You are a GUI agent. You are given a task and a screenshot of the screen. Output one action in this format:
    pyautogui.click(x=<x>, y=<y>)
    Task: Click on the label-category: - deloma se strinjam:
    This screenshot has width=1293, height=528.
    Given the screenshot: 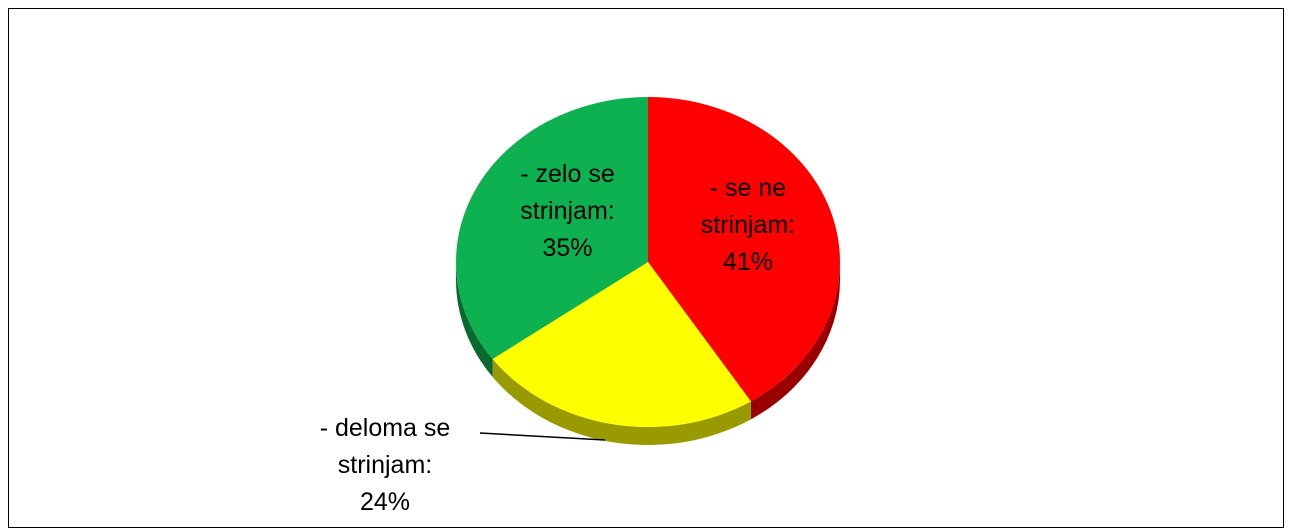 What is the action you would take?
    pyautogui.click(x=385, y=446)
    